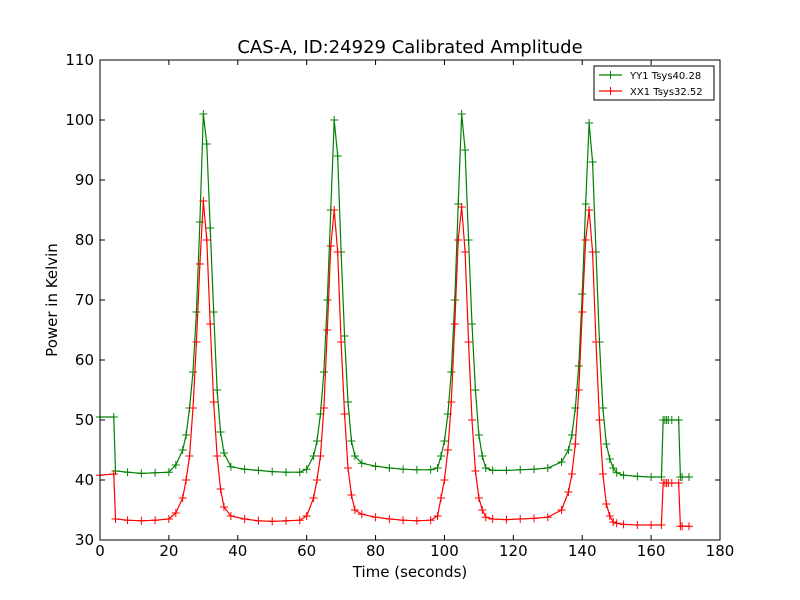 This screenshot has height=600, width=800. Describe the element at coordinates (666, 92) in the screenshot. I see `legend-label: XX1 Tsys32.52` at that location.